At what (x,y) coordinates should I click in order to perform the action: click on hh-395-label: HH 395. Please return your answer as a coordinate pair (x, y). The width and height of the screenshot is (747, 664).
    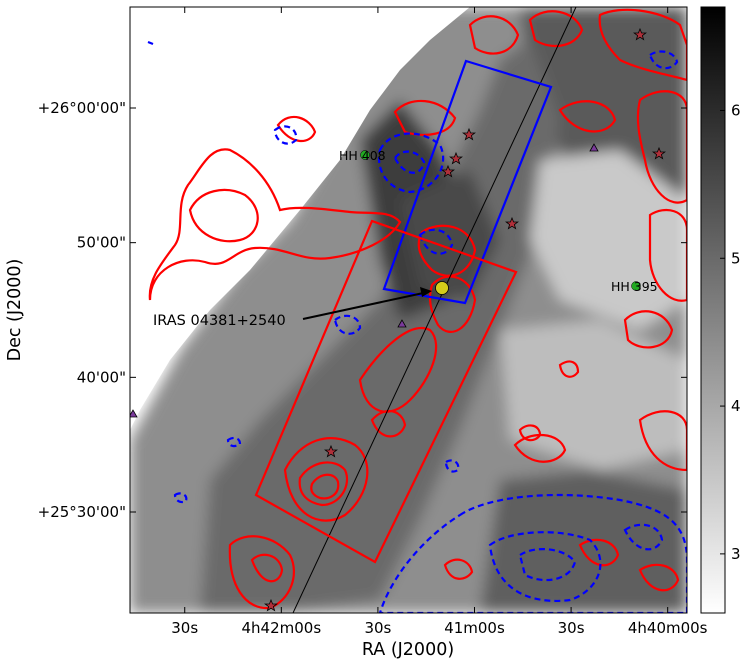
    Looking at the image, I should click on (634, 286).